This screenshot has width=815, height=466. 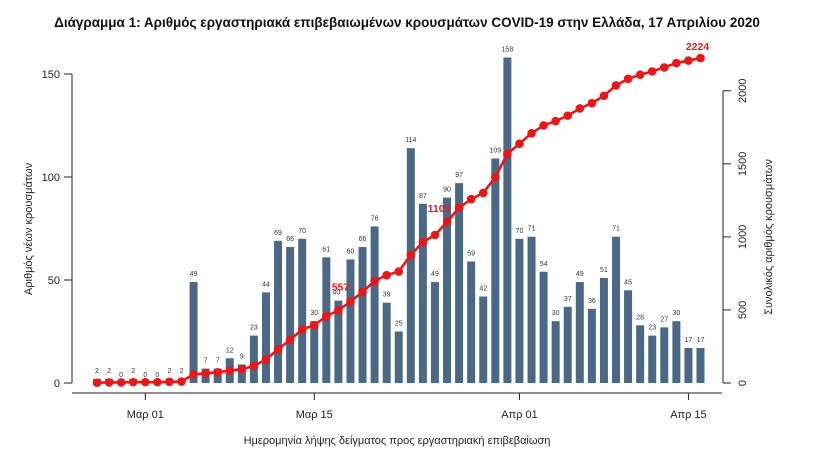 What do you see at coordinates (640, 317) in the screenshot?
I see `bar-value-label: 28` at bounding box center [640, 317].